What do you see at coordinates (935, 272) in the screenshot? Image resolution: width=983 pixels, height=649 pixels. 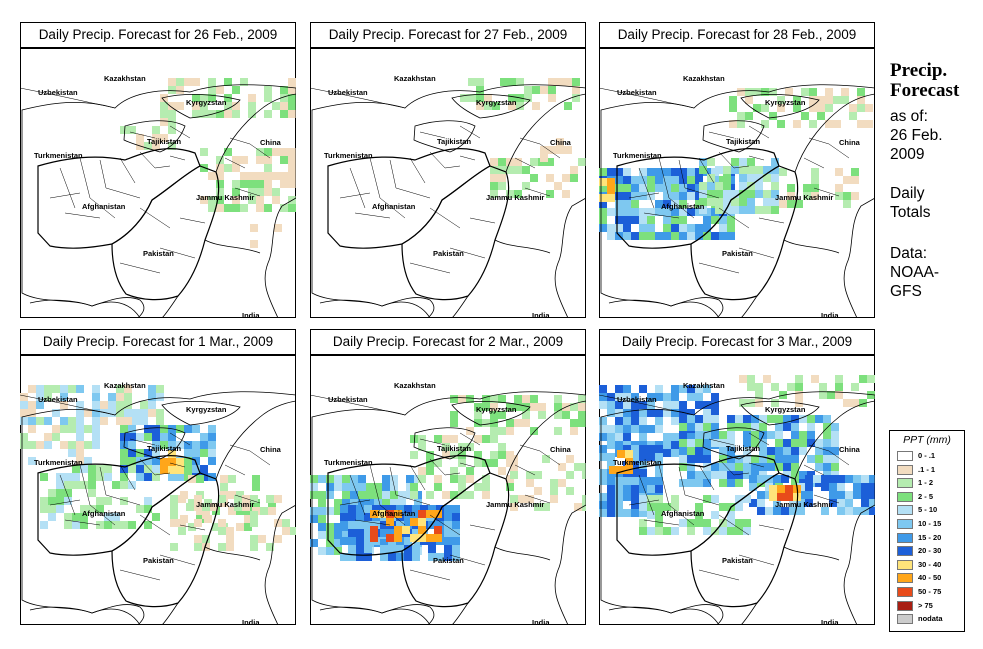 I see `sidebar-data-source: Data: NOAA- GFS` at bounding box center [935, 272].